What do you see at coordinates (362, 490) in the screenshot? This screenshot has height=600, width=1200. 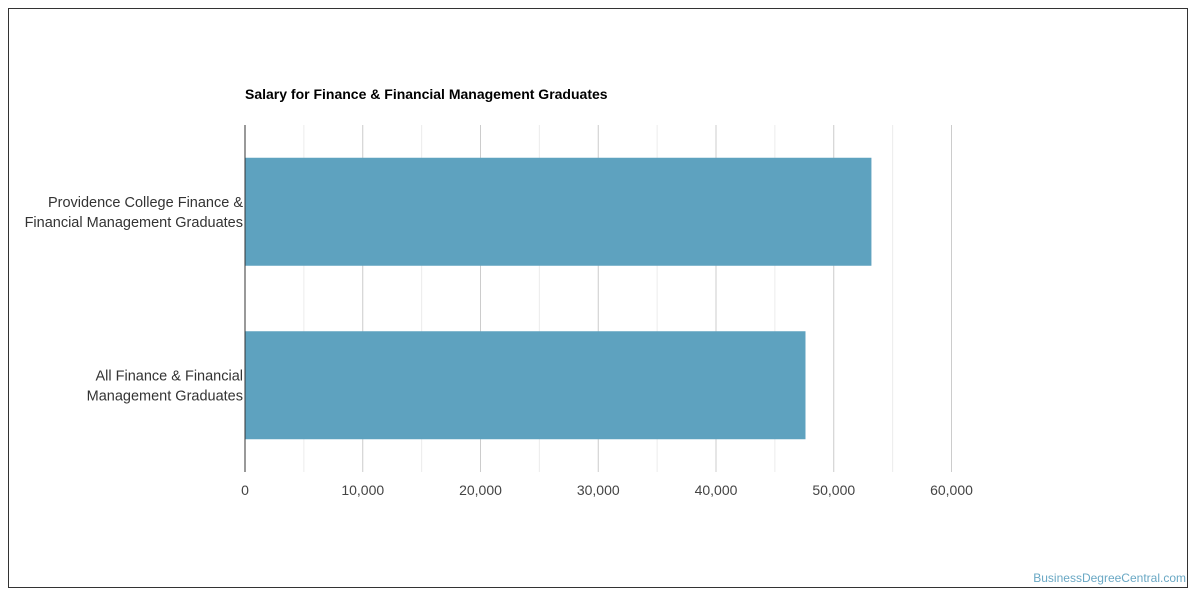 I see `x-tick-label: 10,000` at bounding box center [362, 490].